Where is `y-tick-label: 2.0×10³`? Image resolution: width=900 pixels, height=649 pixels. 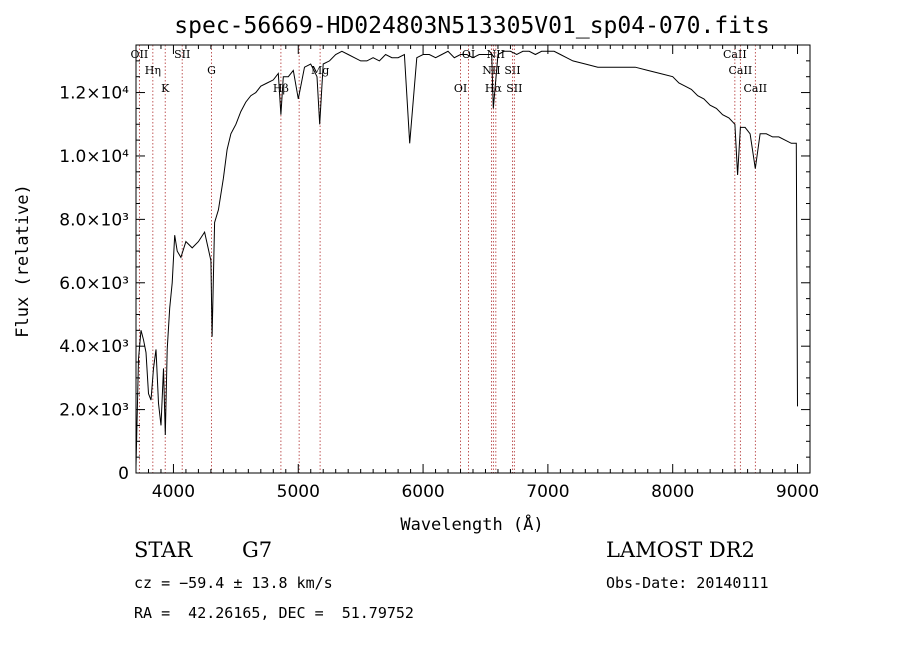 y-tick-label: 2.0×10³ is located at coordinates (94, 411).